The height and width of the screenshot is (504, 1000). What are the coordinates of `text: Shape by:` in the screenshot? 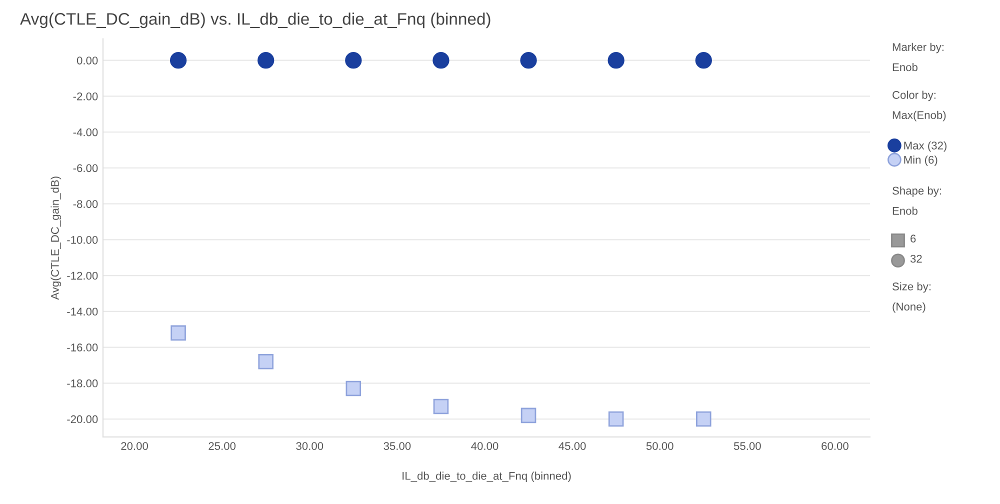 It's located at (917, 191).